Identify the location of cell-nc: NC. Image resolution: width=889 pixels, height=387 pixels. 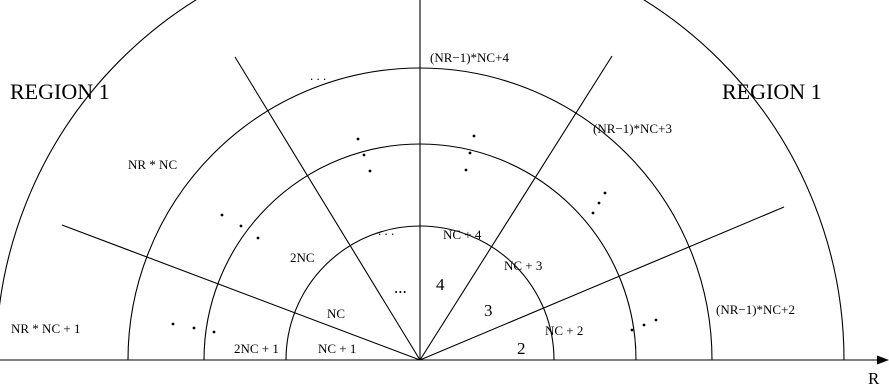
(336, 313).